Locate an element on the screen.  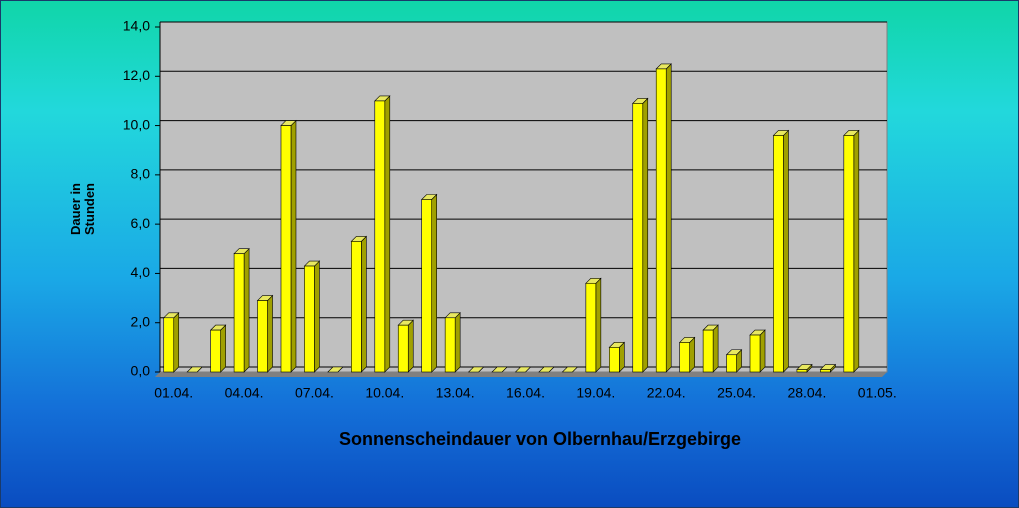
y-tick-label: 10,0 is located at coordinates (136, 124).